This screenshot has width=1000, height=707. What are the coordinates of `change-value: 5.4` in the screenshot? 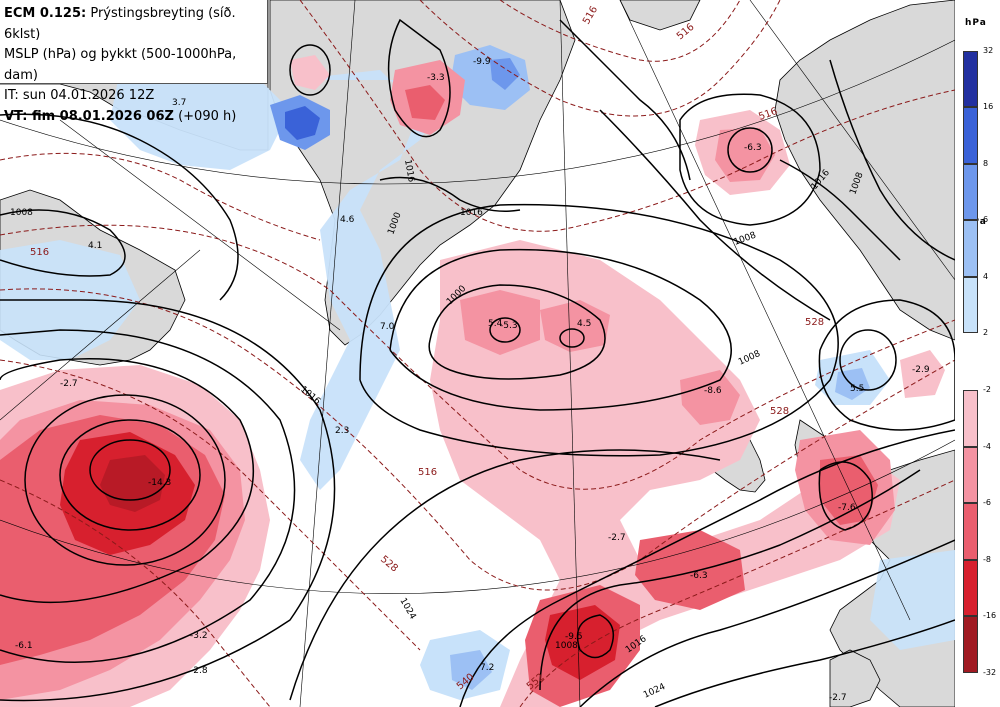 It's located at (495, 324).